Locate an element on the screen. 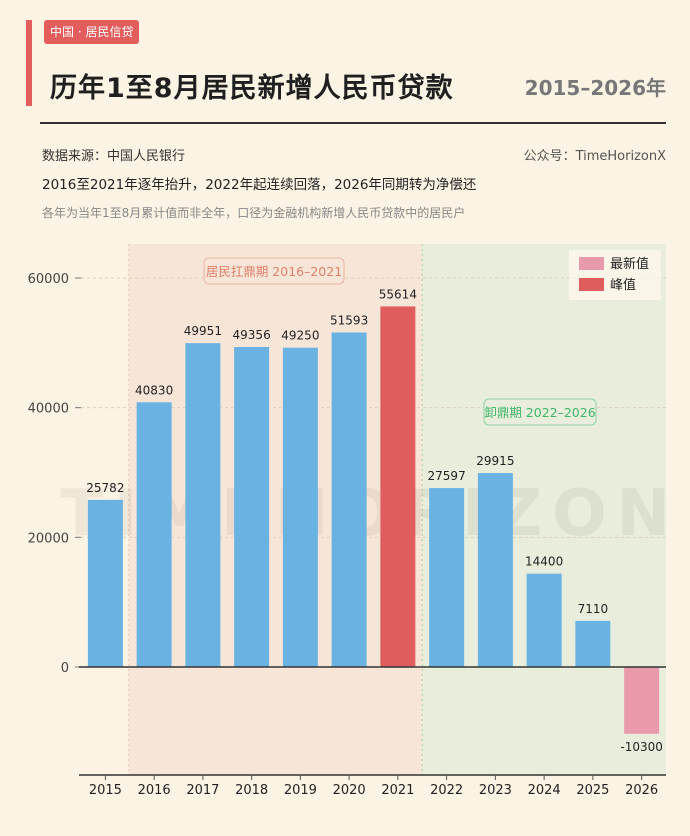  bar-2023 is located at coordinates (495, 570).